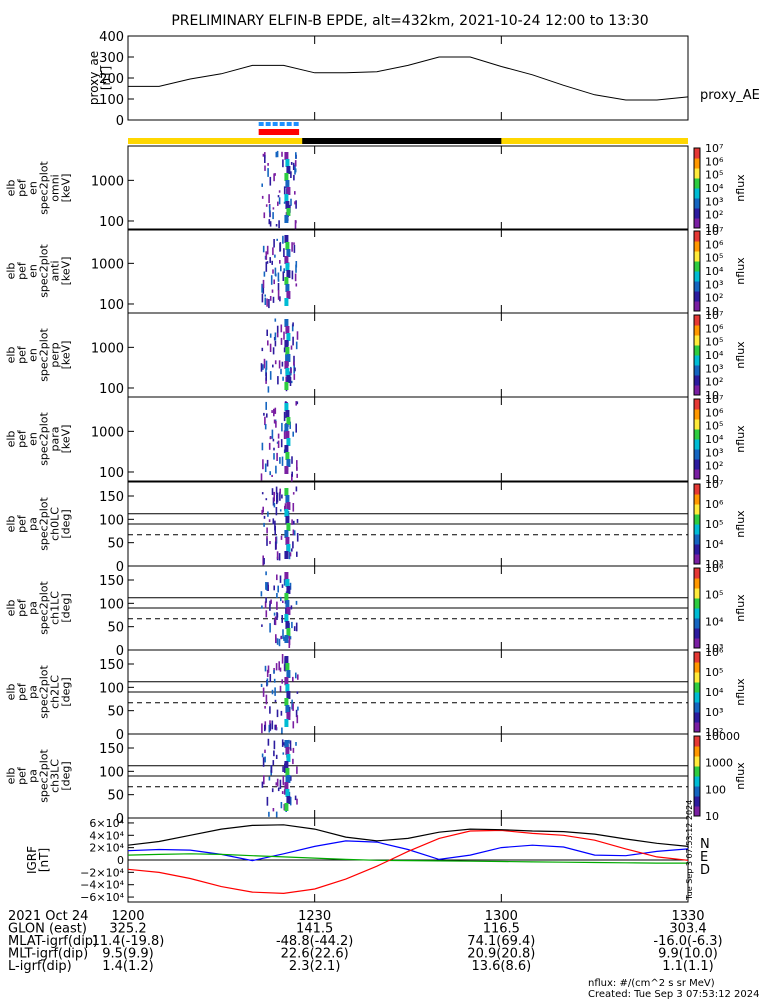  Describe the element at coordinates (128, 966) in the screenshot. I see `orbit-row-value: 1.4(1.2)` at that location.